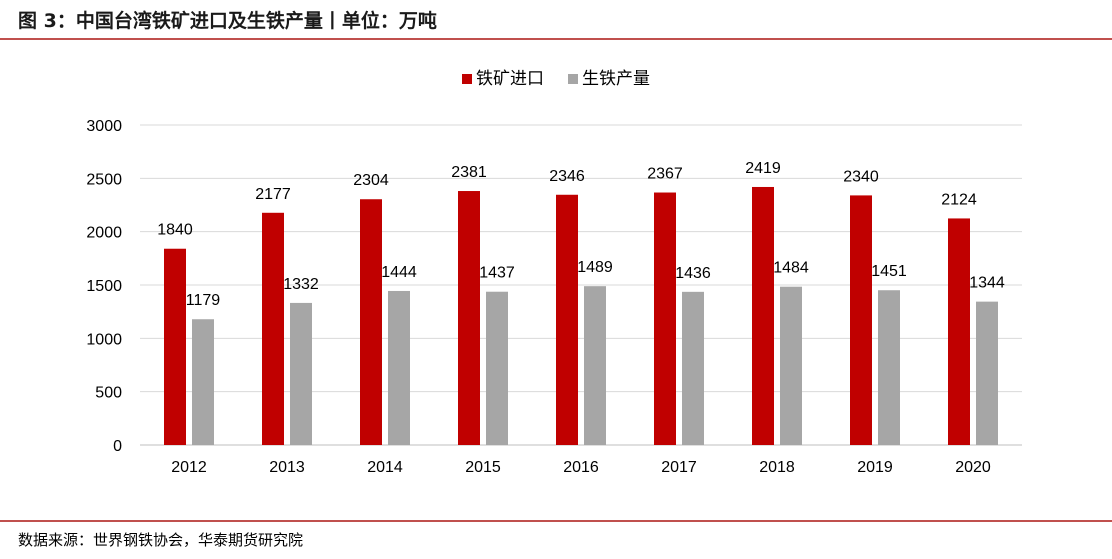 This screenshot has width=1112, height=559. Describe the element at coordinates (987, 373) in the screenshot. I see `bar-pig-iron-2020` at that location.